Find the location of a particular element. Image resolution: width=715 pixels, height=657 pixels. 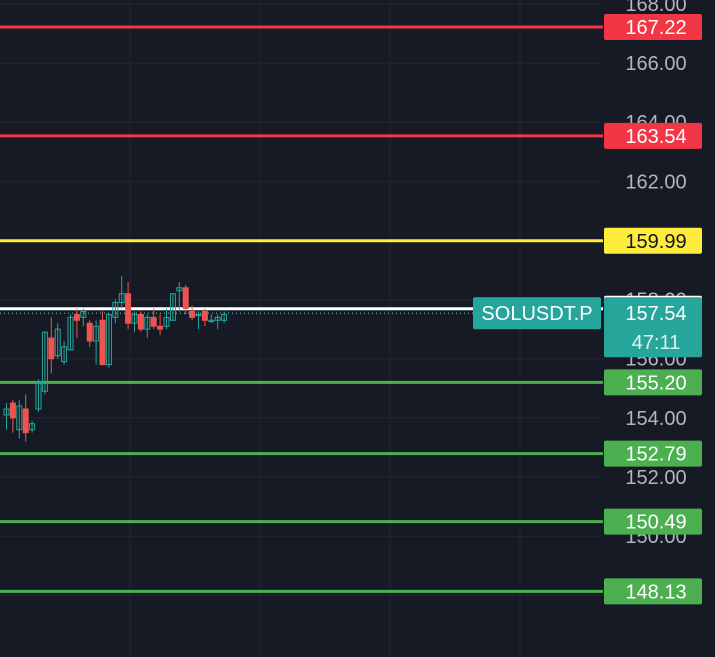

symbol-text: SOLUSDT.P is located at coordinates (536, 314).